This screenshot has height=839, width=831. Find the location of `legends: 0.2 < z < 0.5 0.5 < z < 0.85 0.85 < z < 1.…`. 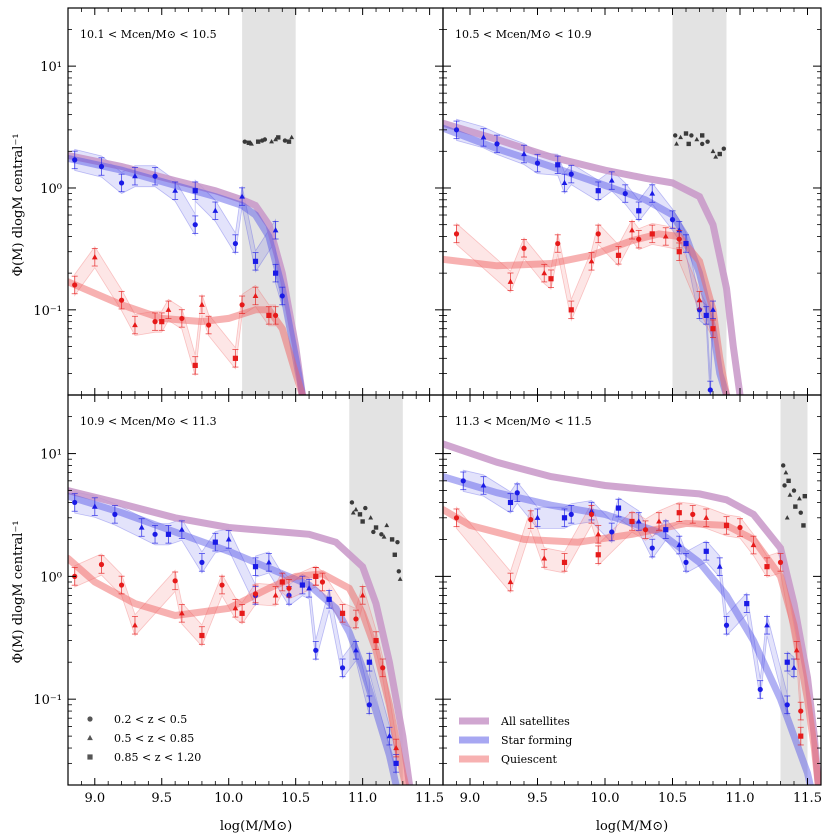

legends: 0.2 < z < 0.5 0.5 < z < 0.85 0.85 < z < 1.… is located at coordinates (329, 739).